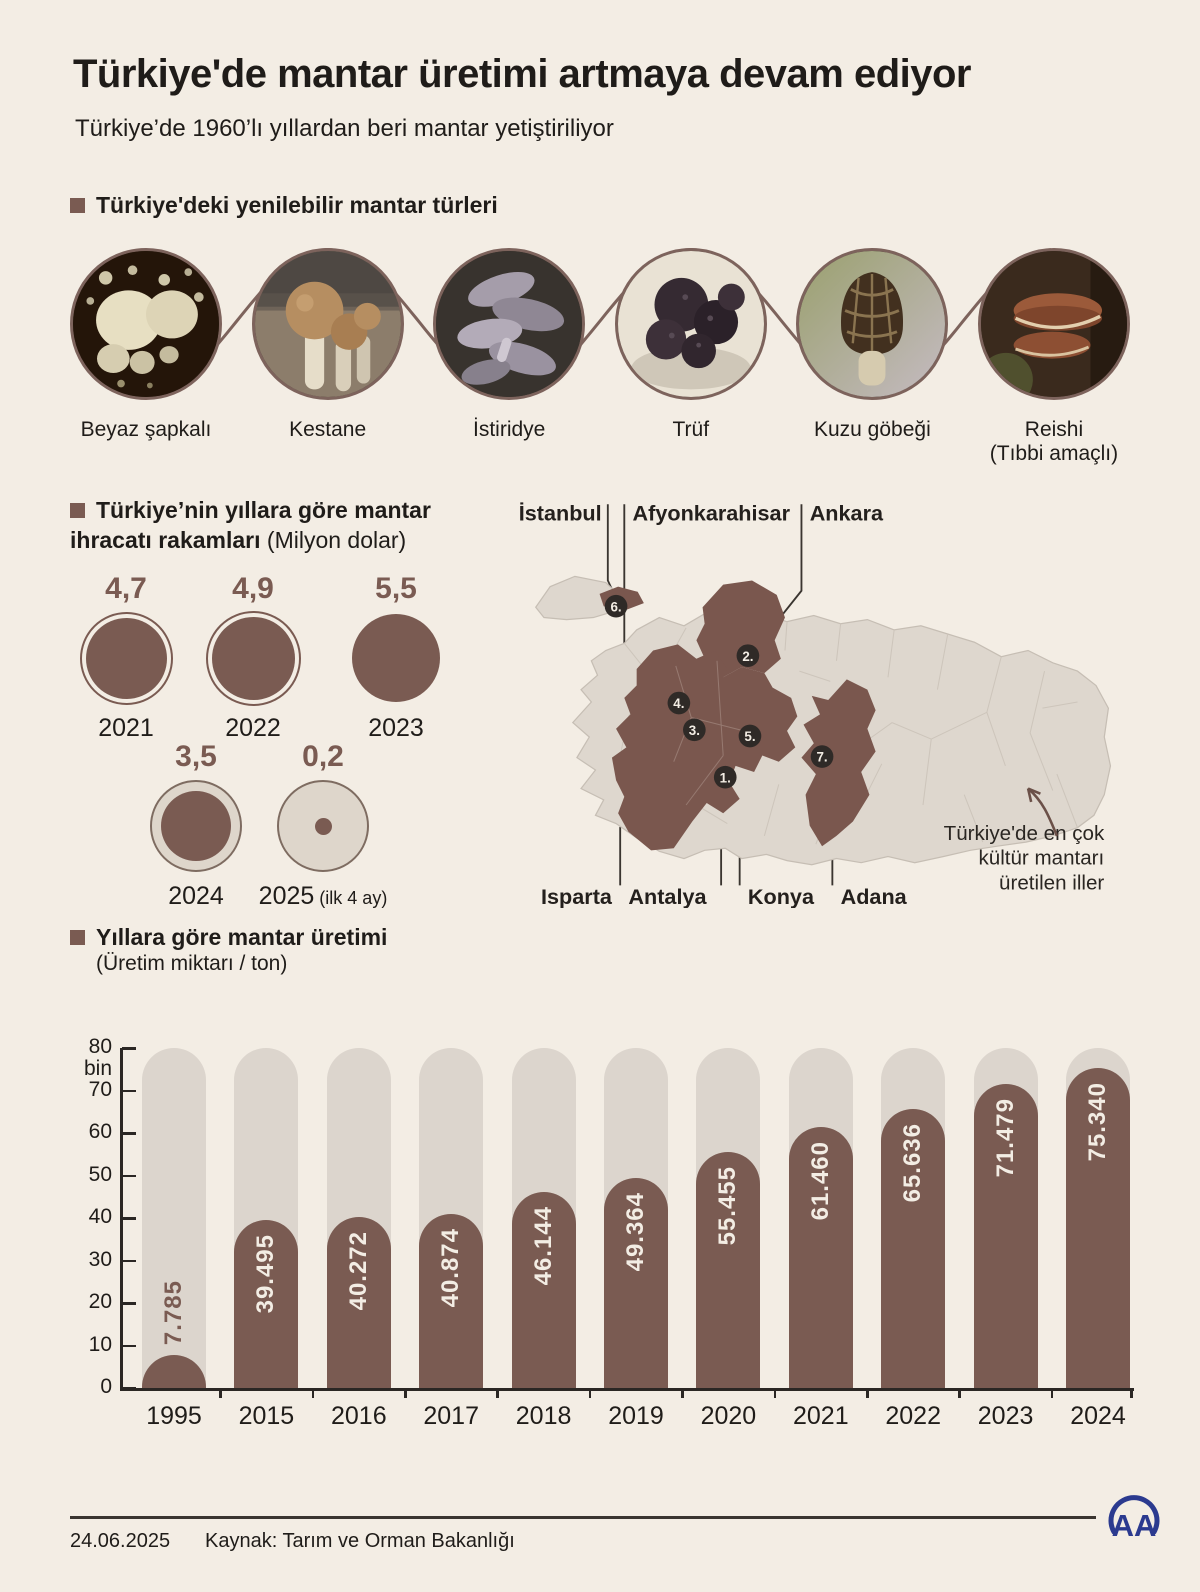 This screenshot has height=1592, width=1200. What do you see at coordinates (451, 1416) in the screenshot?
I see `x-axis-label: 2017` at bounding box center [451, 1416].